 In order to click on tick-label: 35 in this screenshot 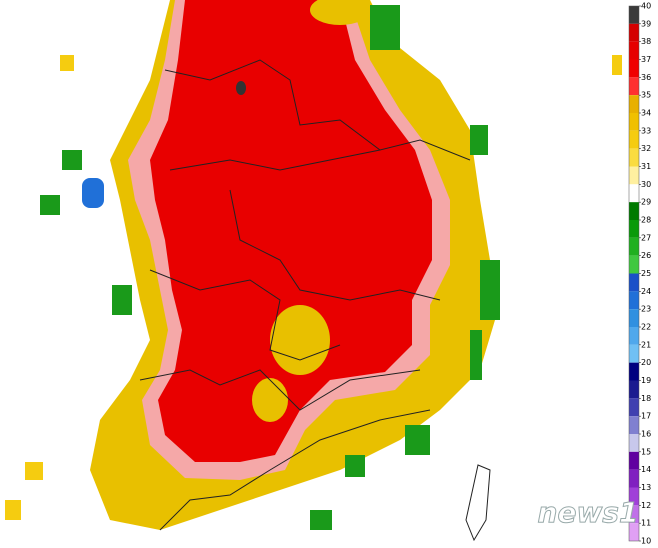, I will do `click(646, 95)`.